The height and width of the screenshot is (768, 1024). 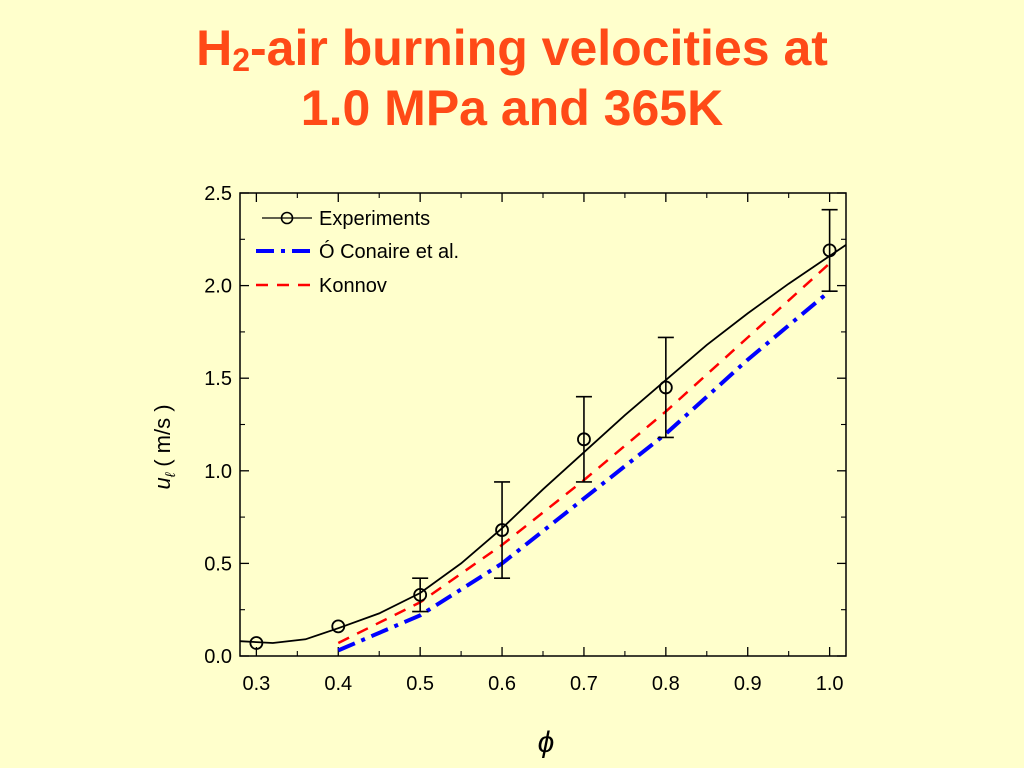 What do you see at coordinates (218, 379) in the screenshot?
I see `y-tick-label: 1.5` at bounding box center [218, 379].